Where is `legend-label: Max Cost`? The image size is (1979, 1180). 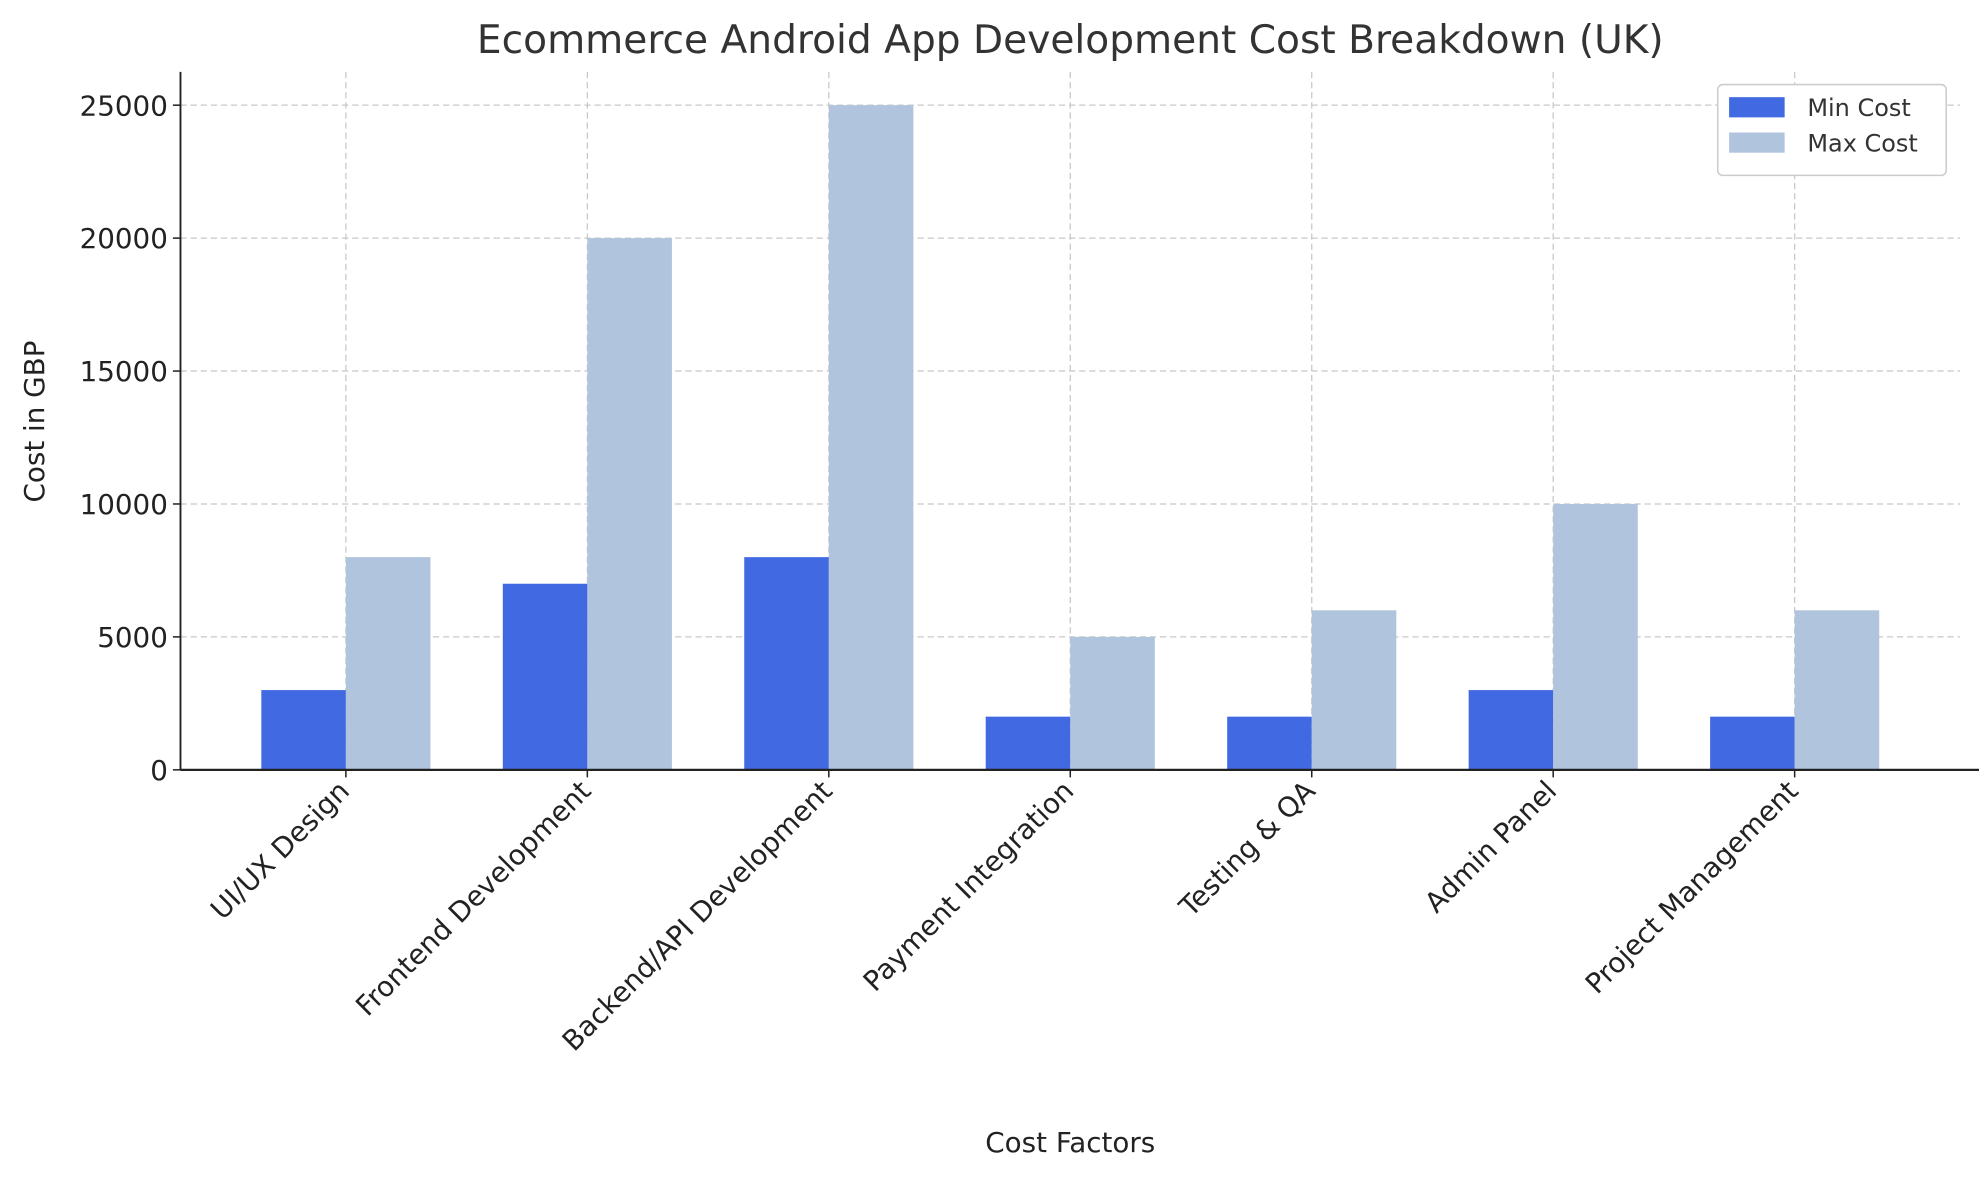
legend-label: Max Cost is located at coordinates (1862, 143).